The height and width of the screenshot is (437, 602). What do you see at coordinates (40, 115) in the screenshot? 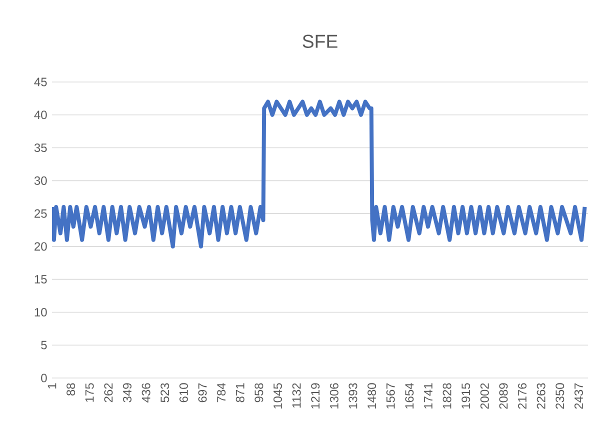
I see `y-tick-label: 40` at bounding box center [40, 115].